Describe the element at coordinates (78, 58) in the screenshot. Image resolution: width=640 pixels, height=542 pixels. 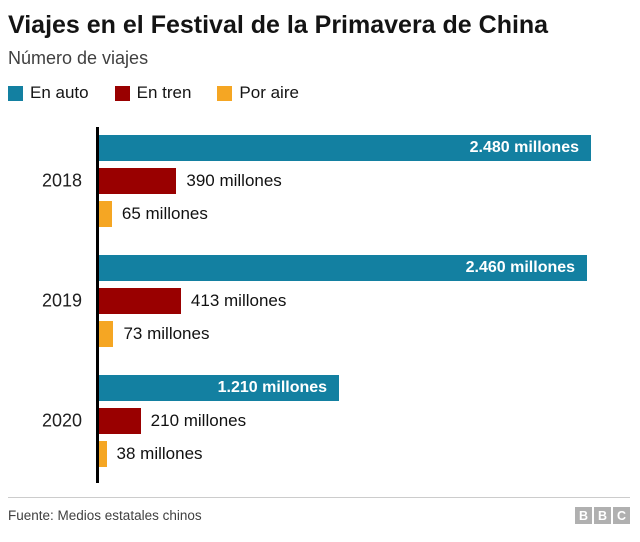
I see `chart-subtitle: Número de viajes` at that location.